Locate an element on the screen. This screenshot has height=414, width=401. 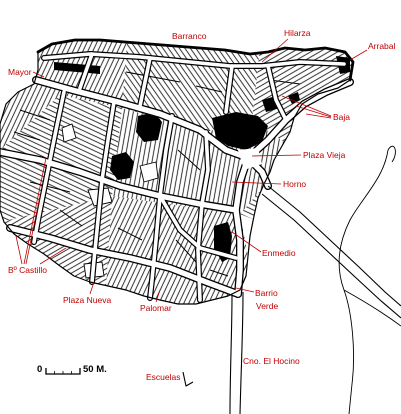
label-plaza-nueva: Plaza Nueva is located at coordinates (87, 300).